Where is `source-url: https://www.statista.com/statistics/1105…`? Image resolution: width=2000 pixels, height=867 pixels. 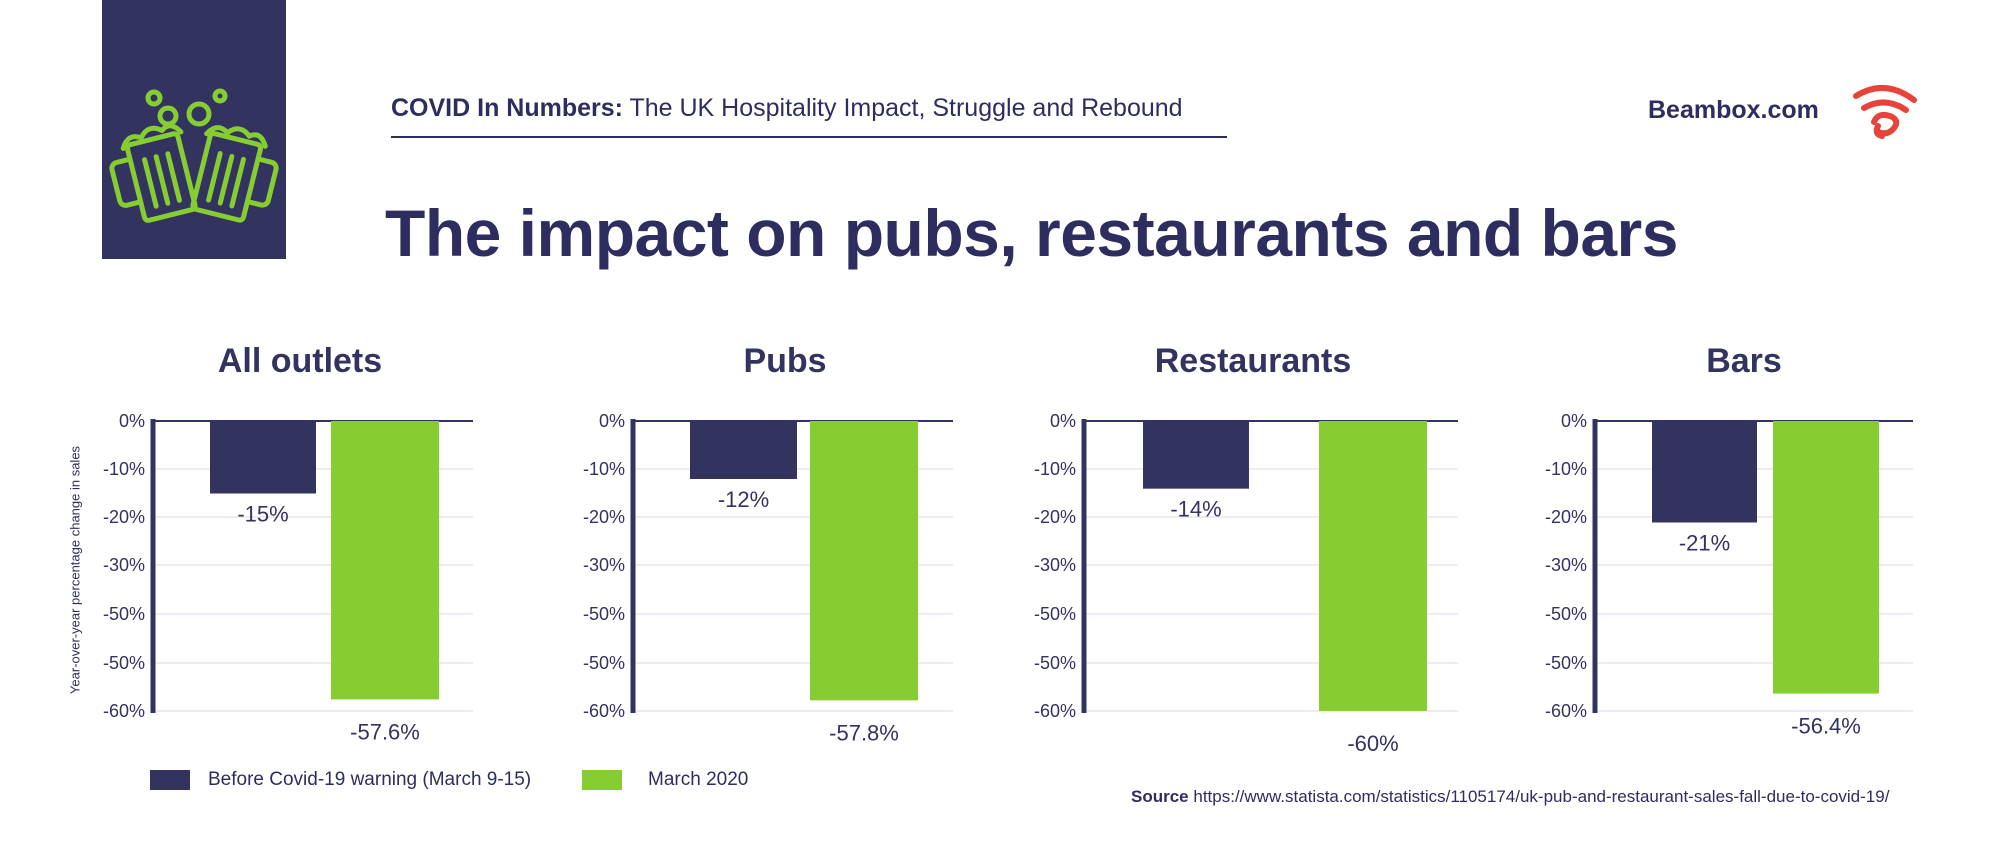
source-url: https://www.statista.com/statistics/1105… is located at coordinates (1541, 796).